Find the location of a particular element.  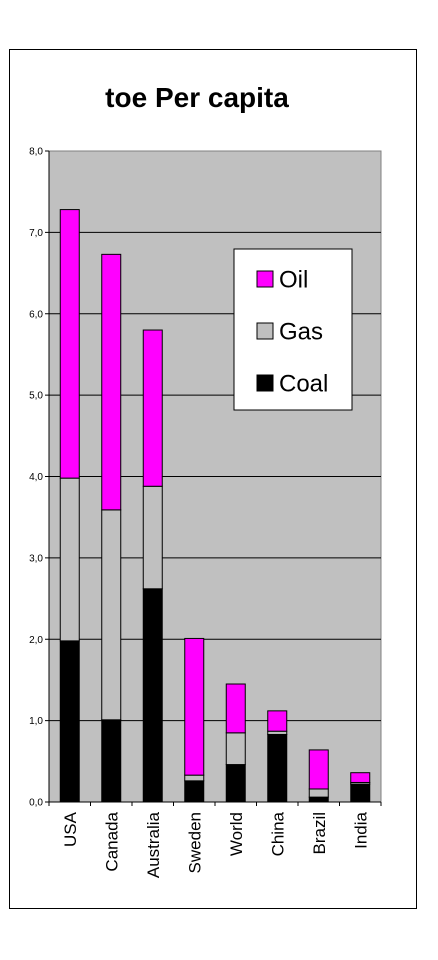

y-tick-label: 2,0 is located at coordinates (36, 640).